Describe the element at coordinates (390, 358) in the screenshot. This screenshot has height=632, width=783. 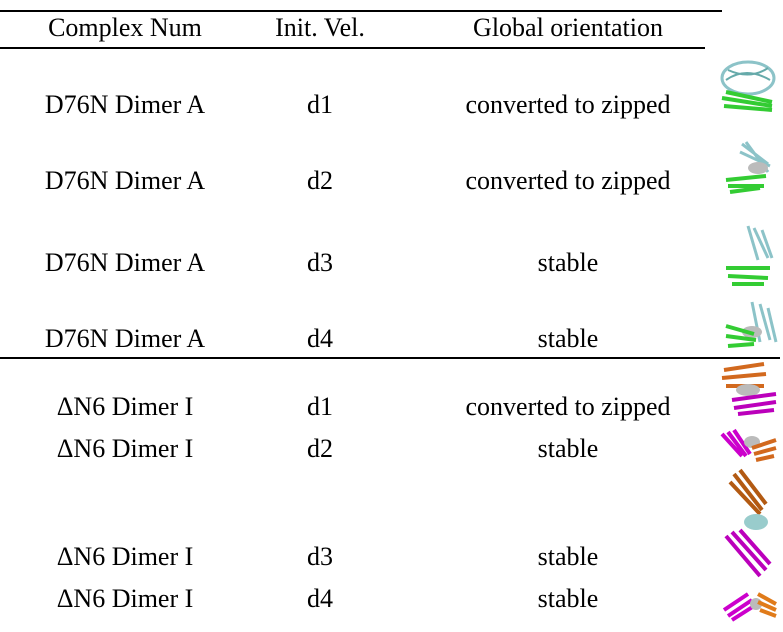
I see `group-rule` at that location.